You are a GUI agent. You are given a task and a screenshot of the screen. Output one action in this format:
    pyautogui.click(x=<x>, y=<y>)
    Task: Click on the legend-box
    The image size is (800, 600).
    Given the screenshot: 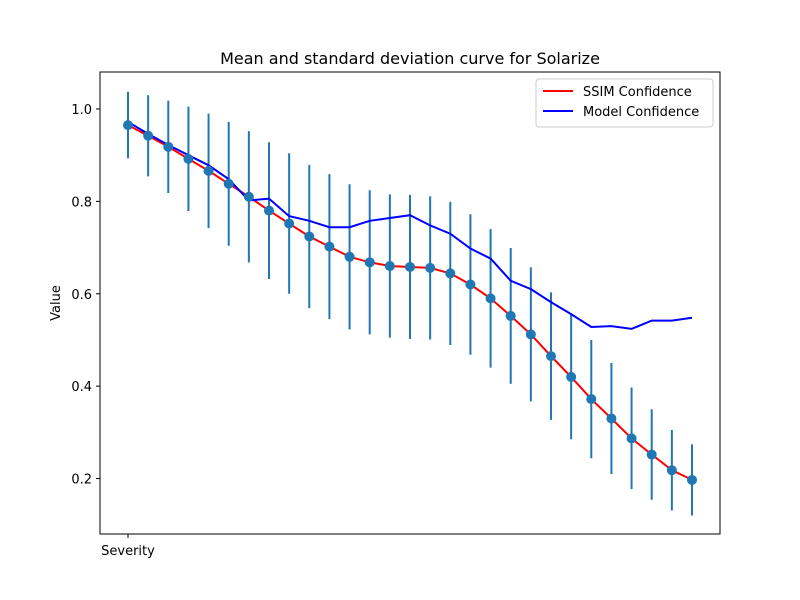 What is the action you would take?
    pyautogui.click(x=624, y=103)
    